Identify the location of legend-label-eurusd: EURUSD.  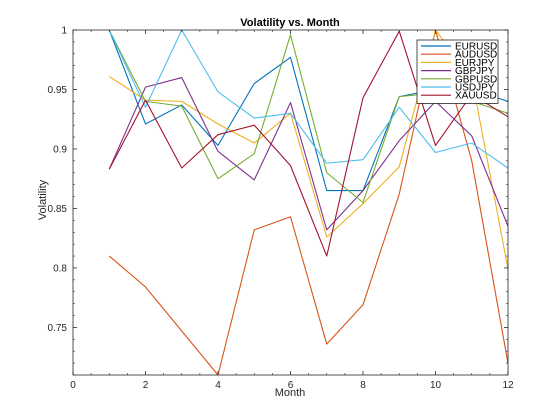
(476, 47).